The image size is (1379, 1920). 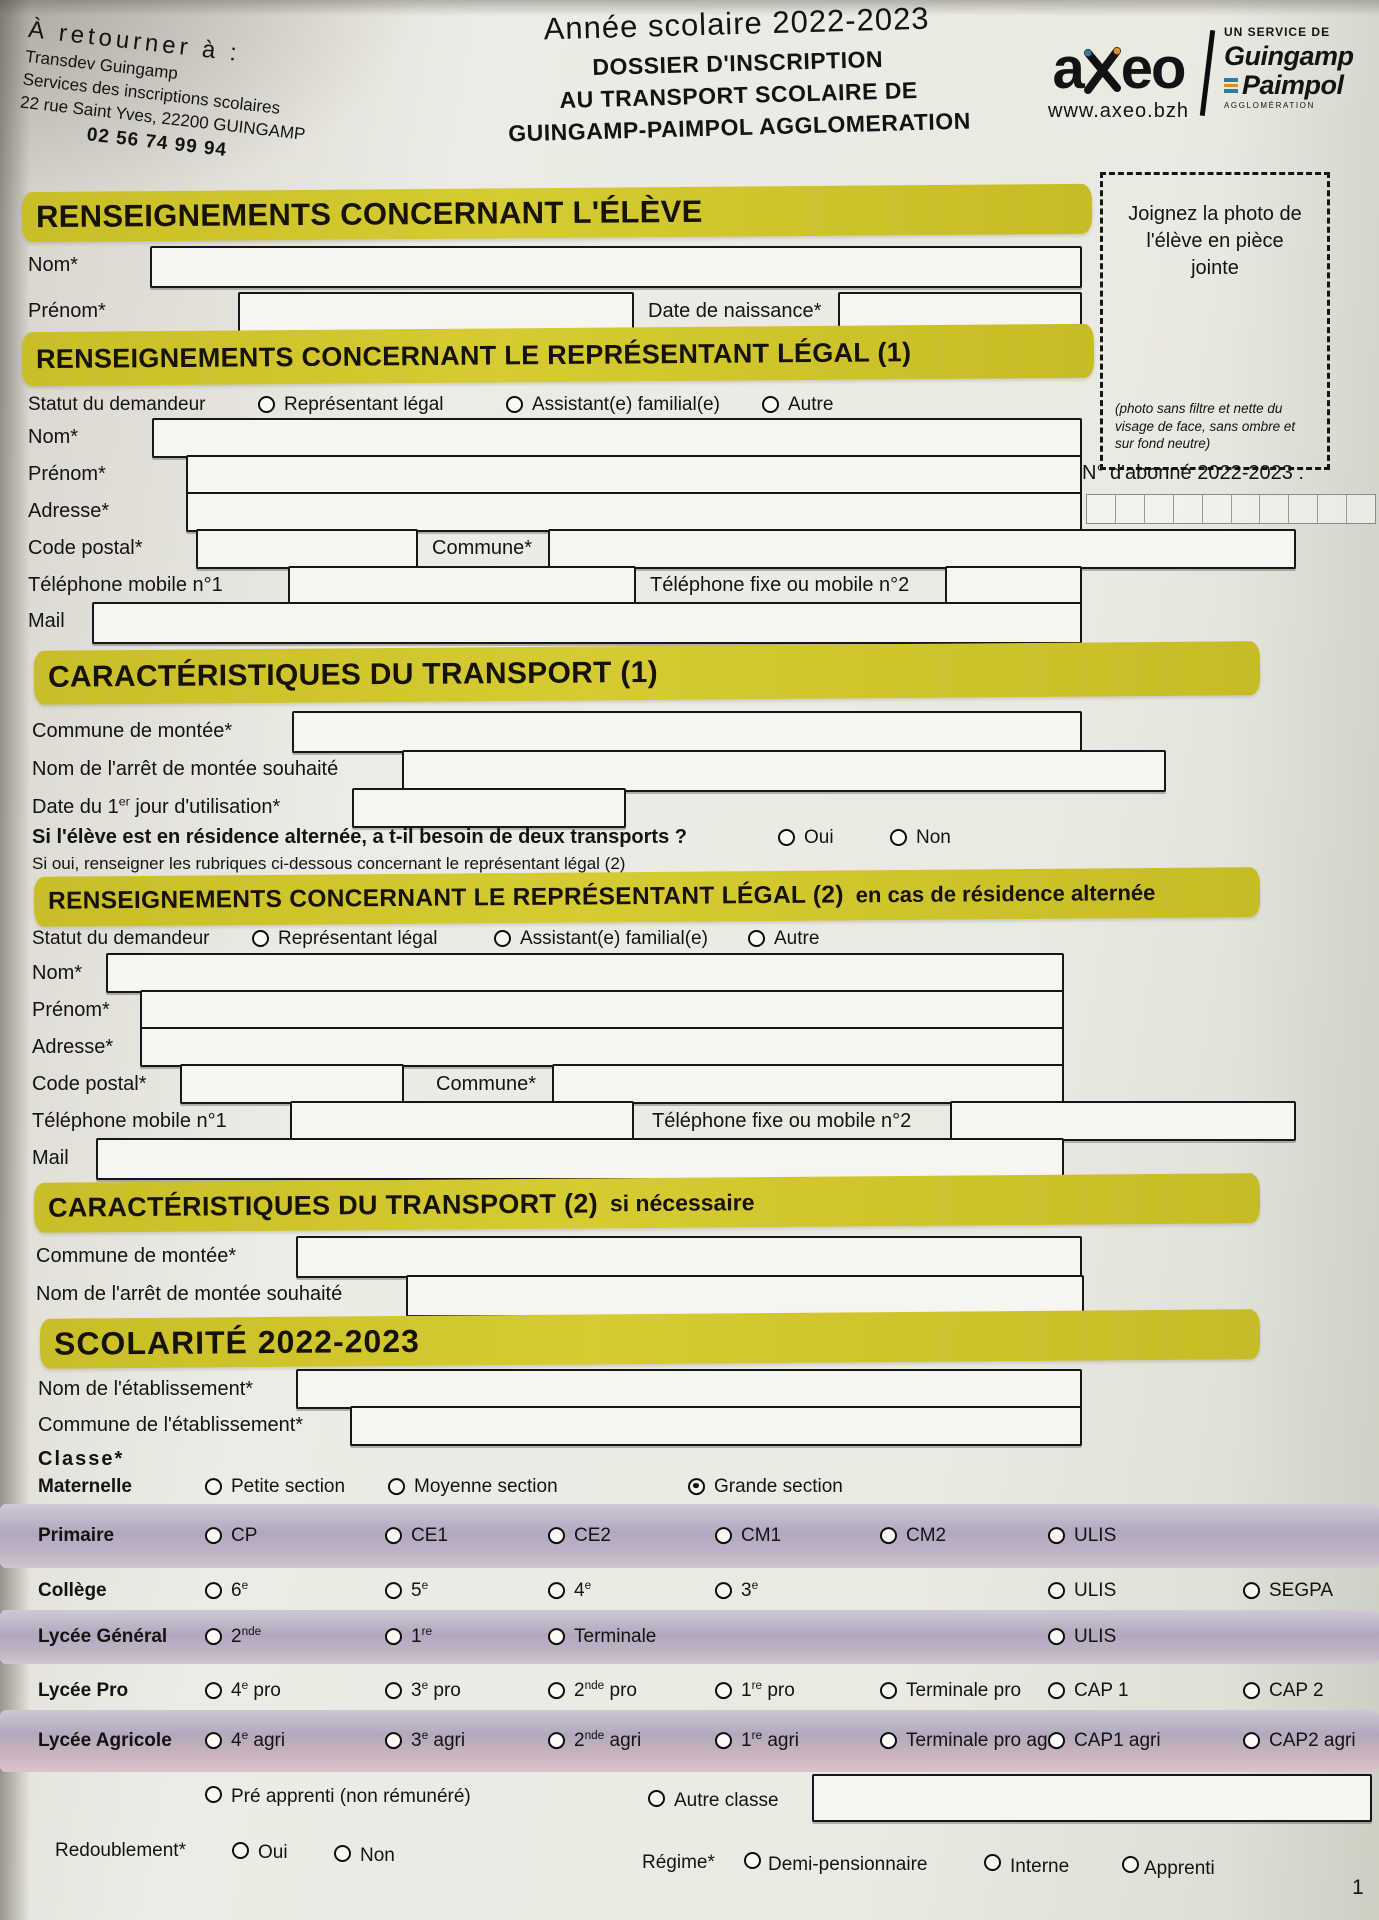 I want to click on radio-legal2-autre, so click(x=756, y=938).